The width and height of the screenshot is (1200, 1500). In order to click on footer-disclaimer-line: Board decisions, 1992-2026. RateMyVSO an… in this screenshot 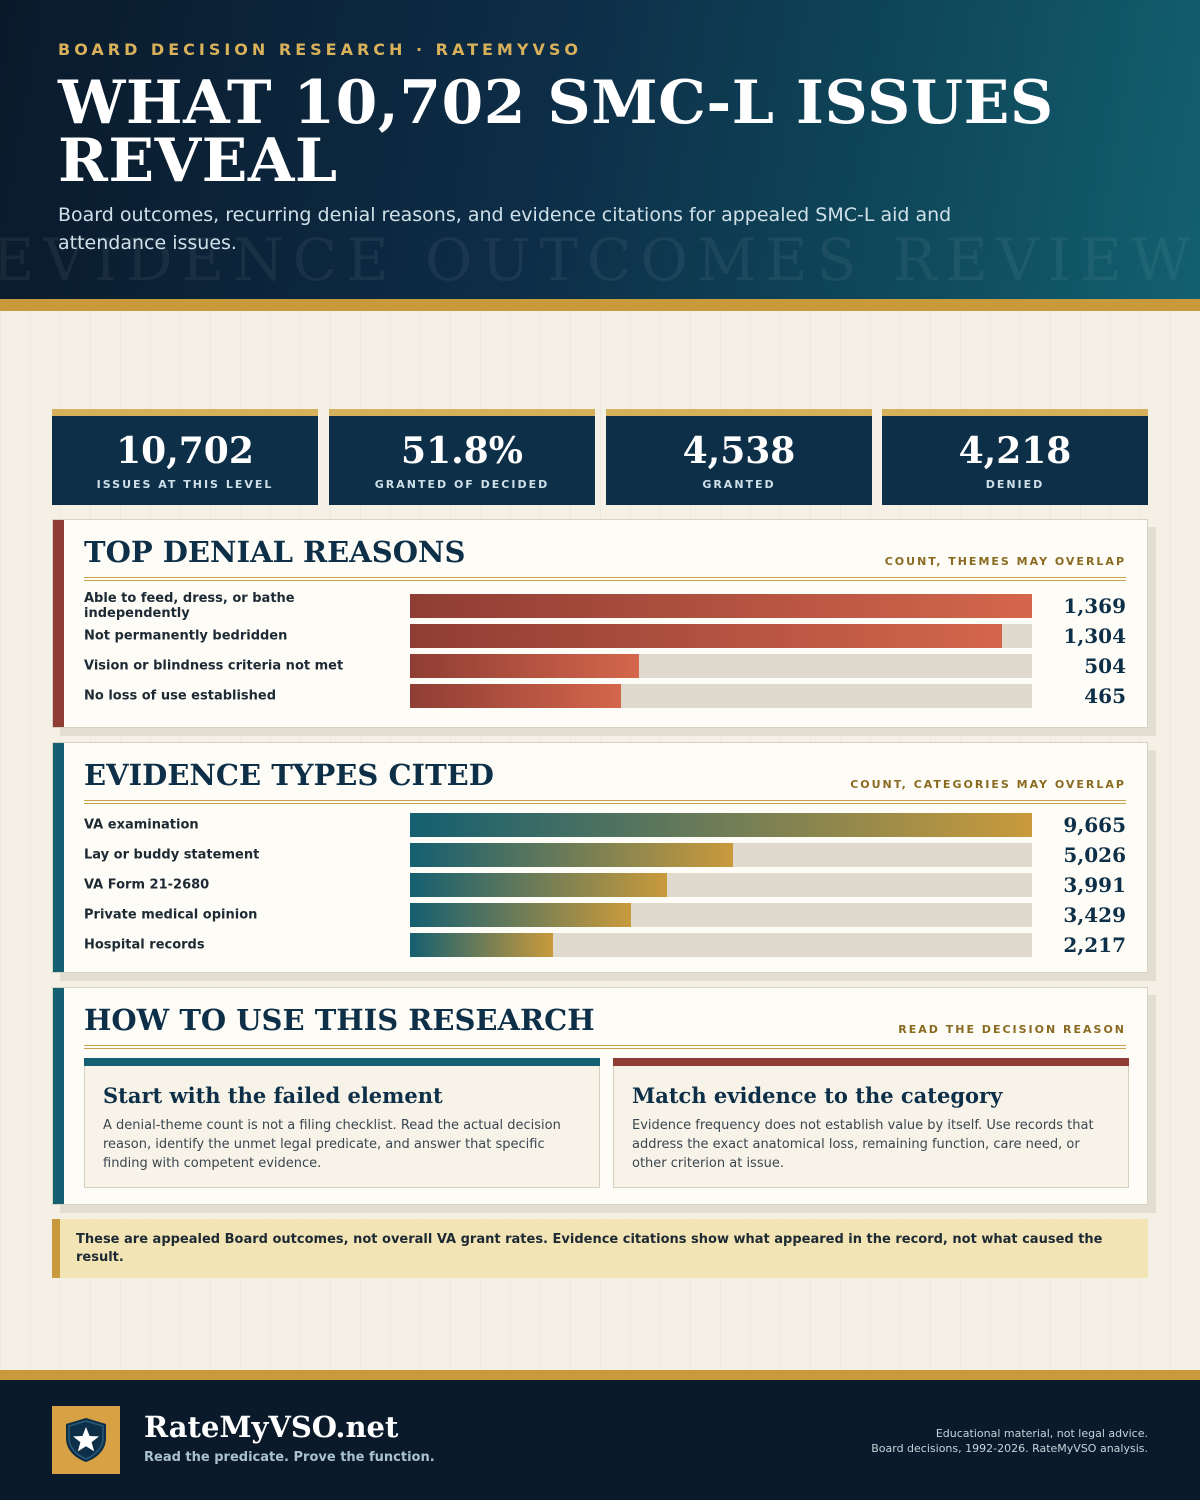, I will do `click(1009, 1448)`.